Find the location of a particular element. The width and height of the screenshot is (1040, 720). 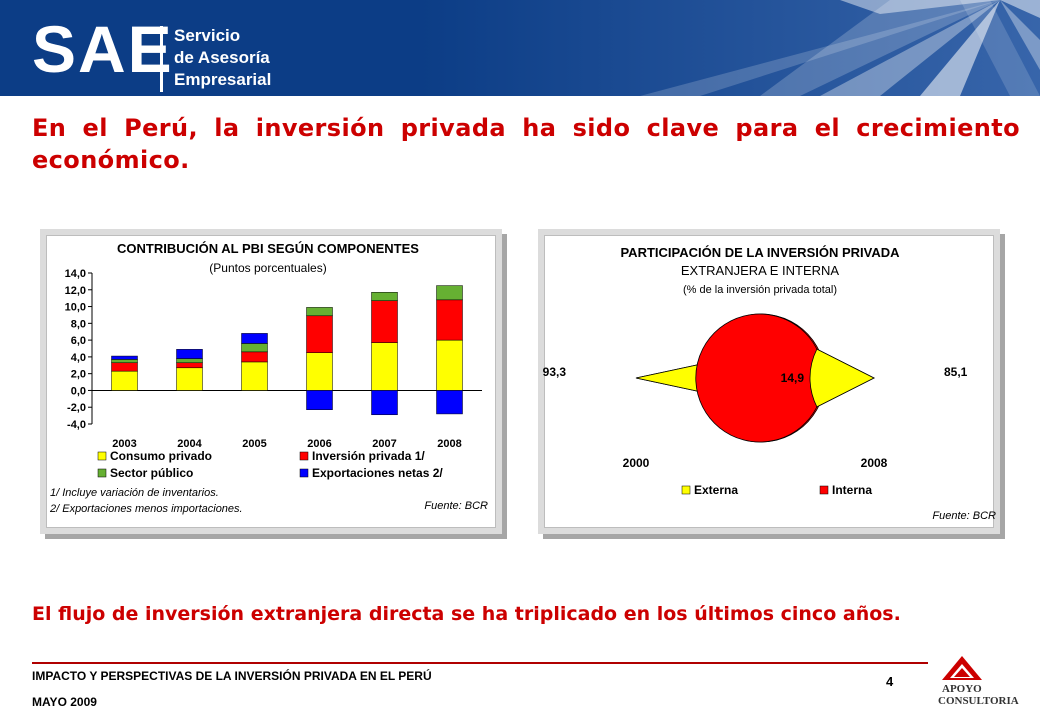

legend-label: Consumo privado is located at coordinates (161, 456).